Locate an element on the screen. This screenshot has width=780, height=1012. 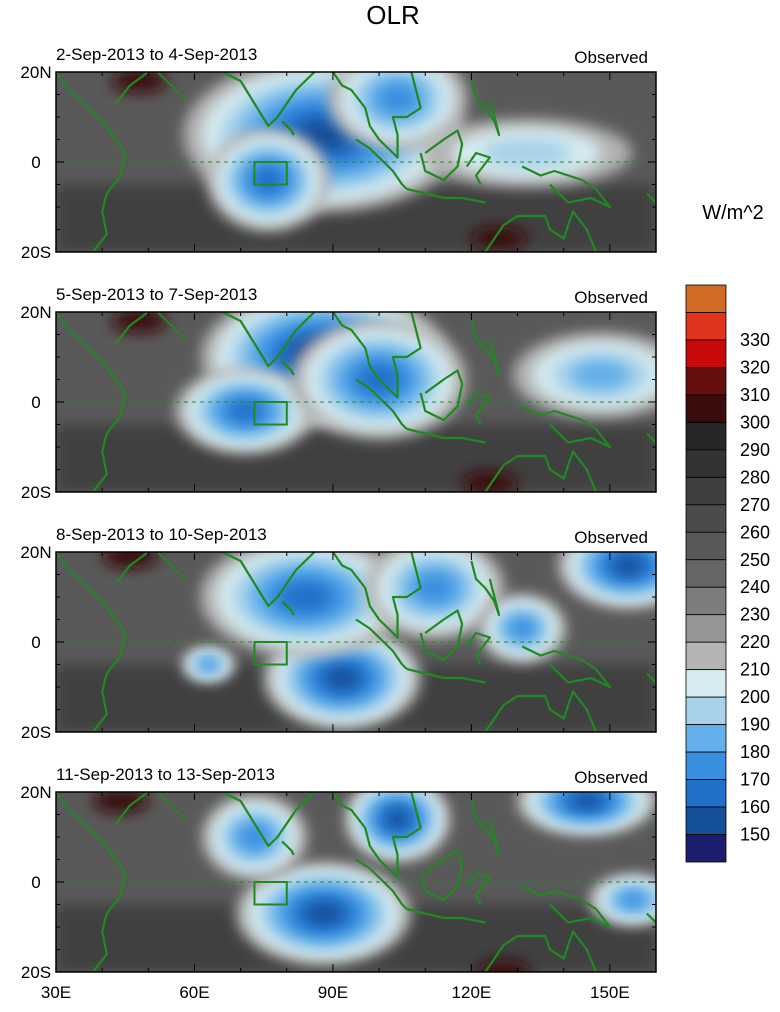
figure-title: OLR is located at coordinates (392, 15).